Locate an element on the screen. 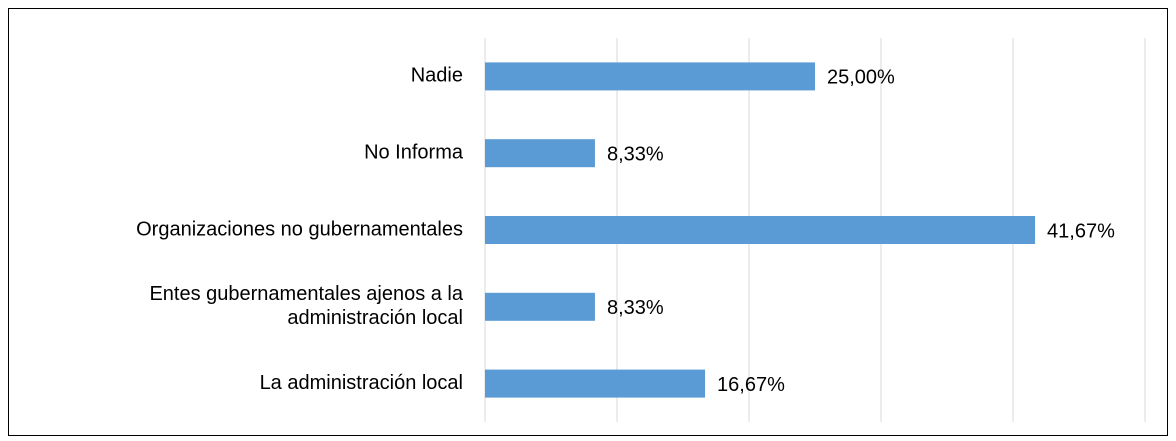 This screenshot has height=441, width=1176. category-label: La administración local is located at coordinates (361, 383).